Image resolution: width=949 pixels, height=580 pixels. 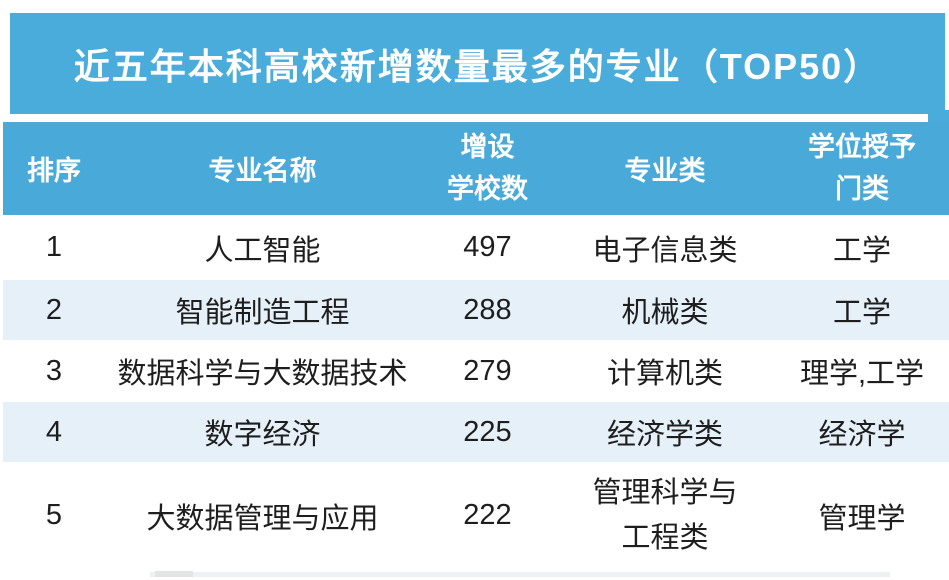 I want to click on header-school-count-line1: 增设, so click(x=487, y=146).